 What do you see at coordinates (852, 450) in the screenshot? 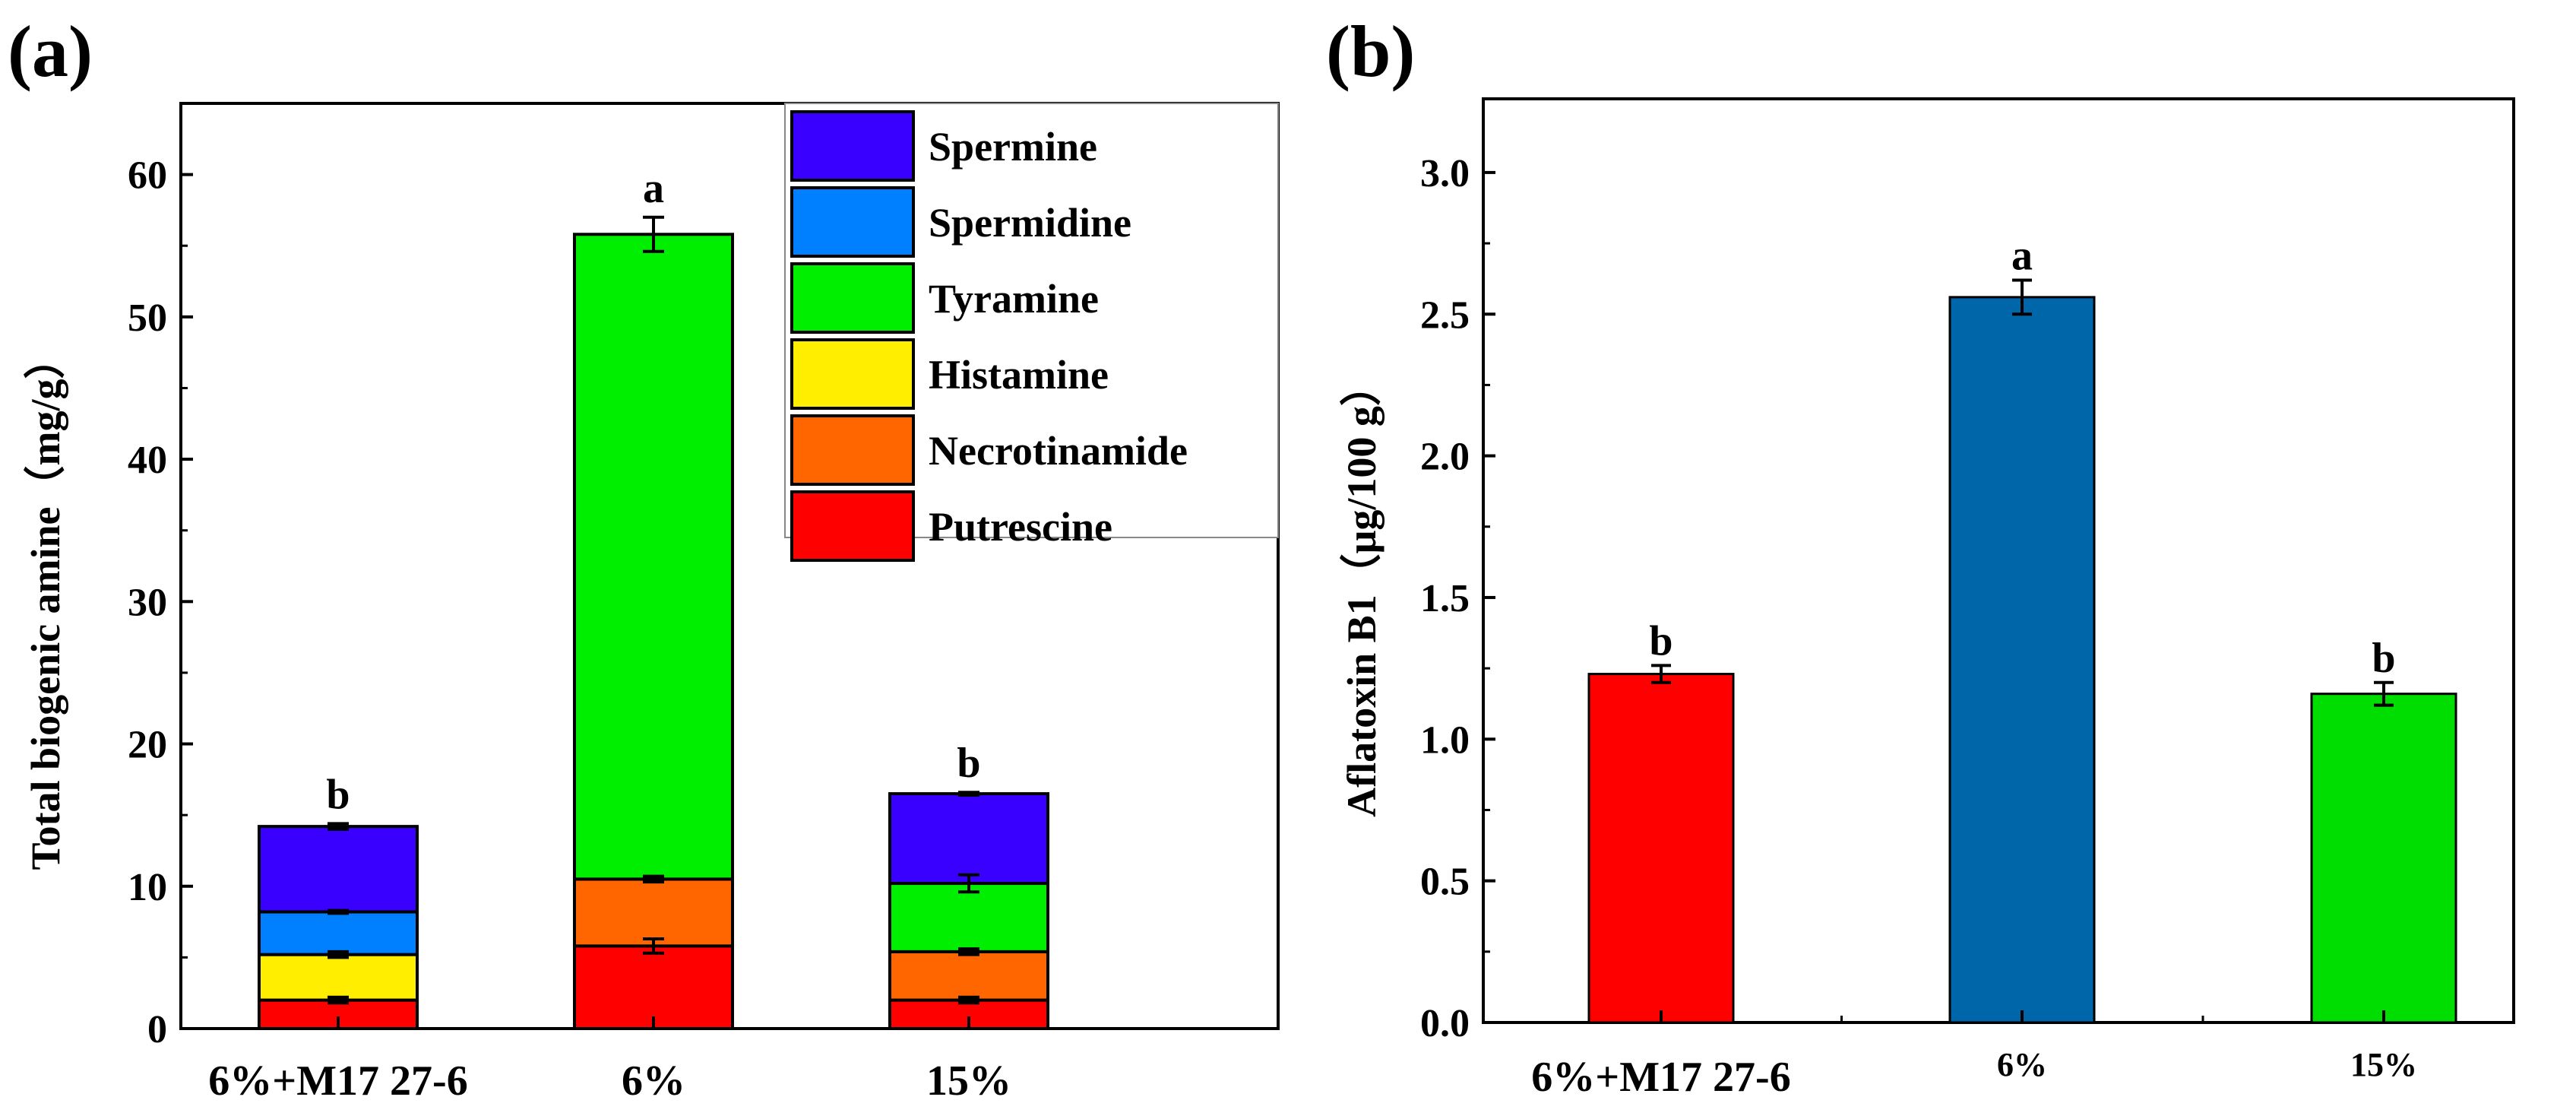
I see `legend-swatch-necrotinamide` at bounding box center [852, 450].